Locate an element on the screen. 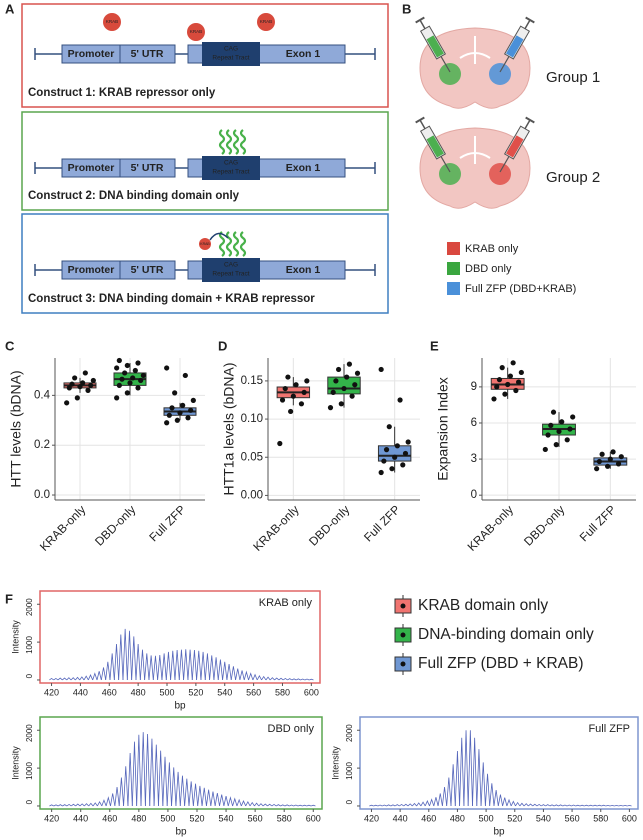 The height and width of the screenshot is (840, 643). promoter-label: Promoter is located at coordinates (91, 270).